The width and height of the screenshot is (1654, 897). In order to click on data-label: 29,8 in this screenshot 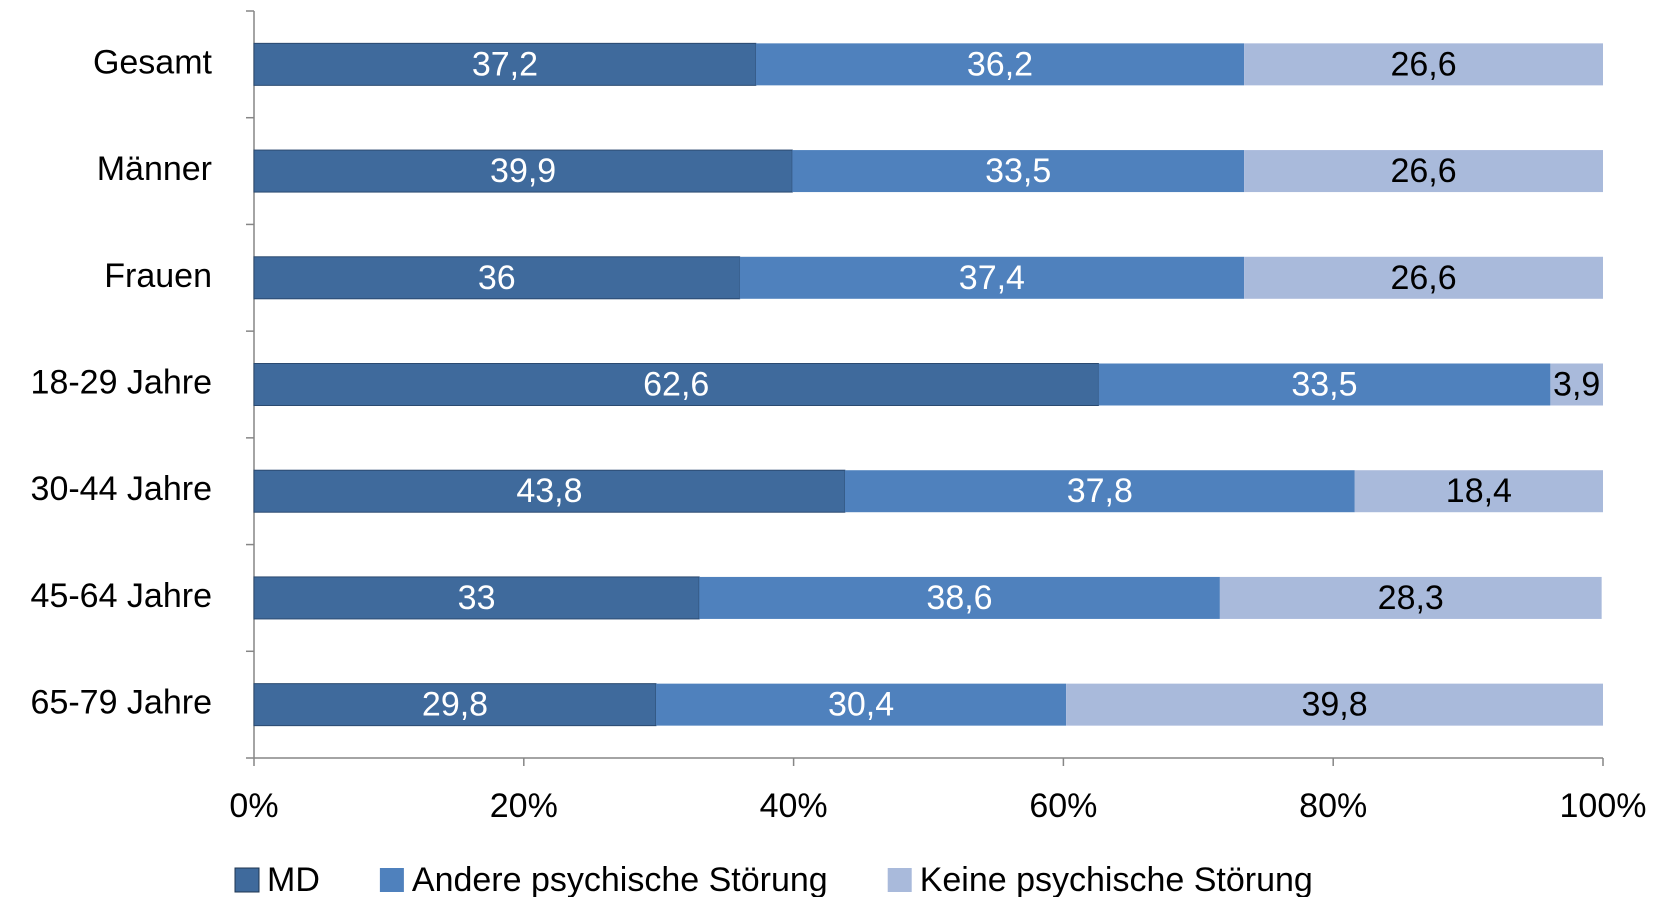, I will do `click(455, 705)`.